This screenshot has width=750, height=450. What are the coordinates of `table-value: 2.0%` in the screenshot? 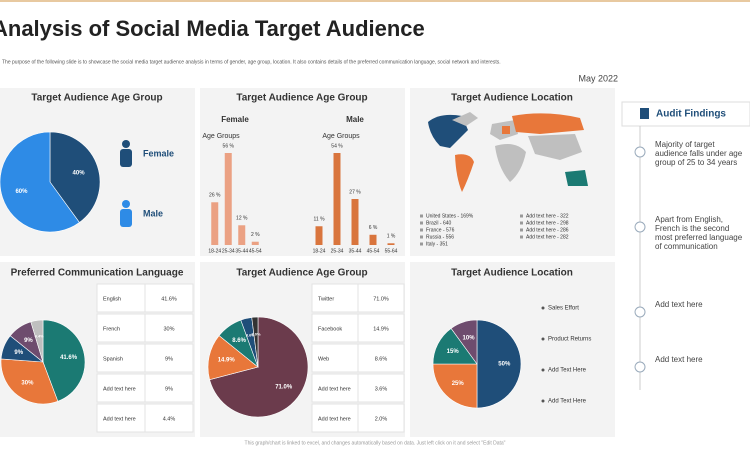 It's located at (381, 419).